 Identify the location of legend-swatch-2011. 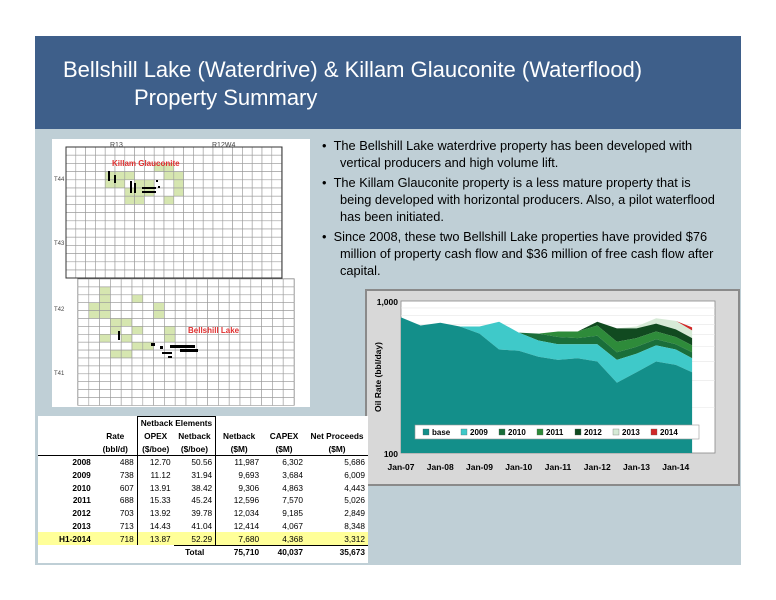
(540, 432).